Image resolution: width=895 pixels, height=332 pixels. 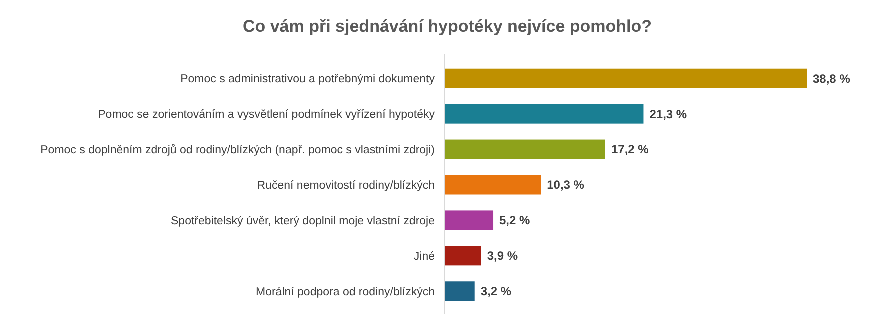 What do you see at coordinates (346, 186) in the screenshot?
I see `y-tick-label: Ručení nemovitostí rodiny/blízkých` at bounding box center [346, 186].